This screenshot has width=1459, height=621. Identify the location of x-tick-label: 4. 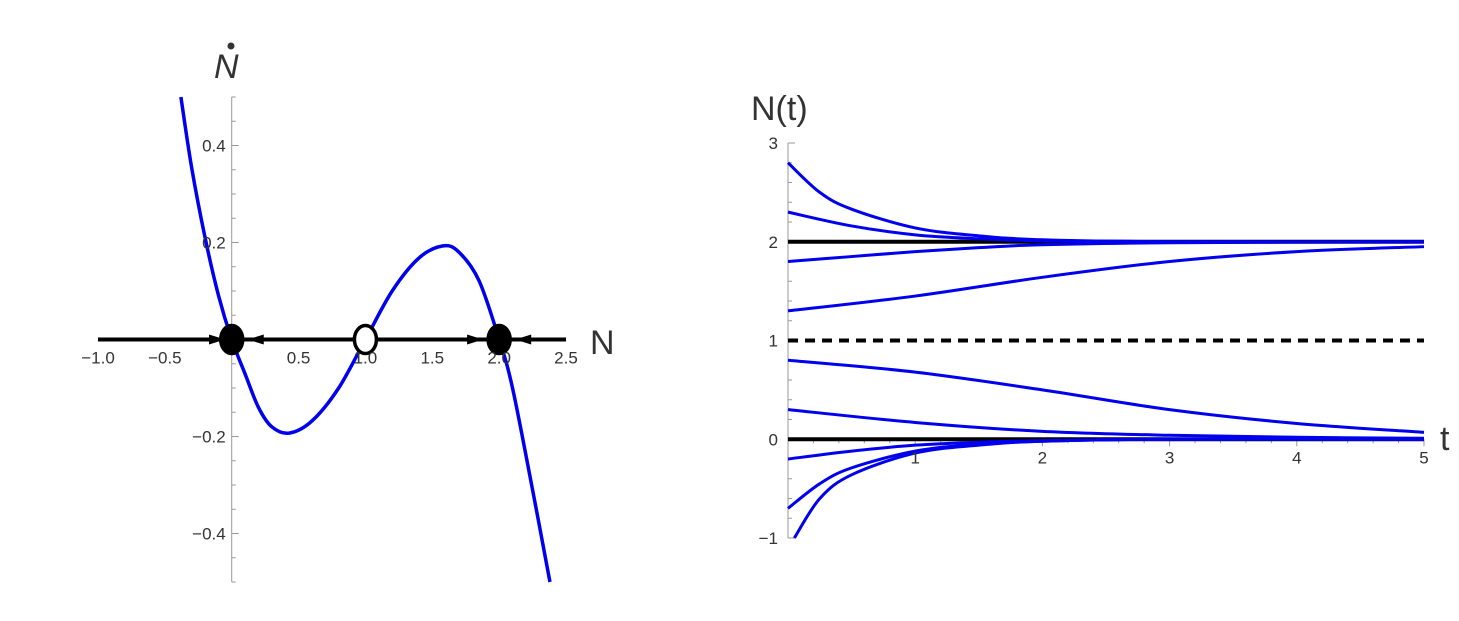
(1296, 457).